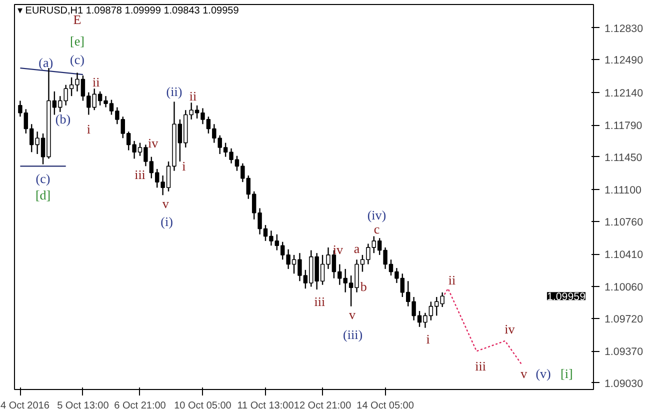 The image size is (646, 414). What do you see at coordinates (623, 158) in the screenshot?
I see `y-tick-label: 1.11450` at bounding box center [623, 158].